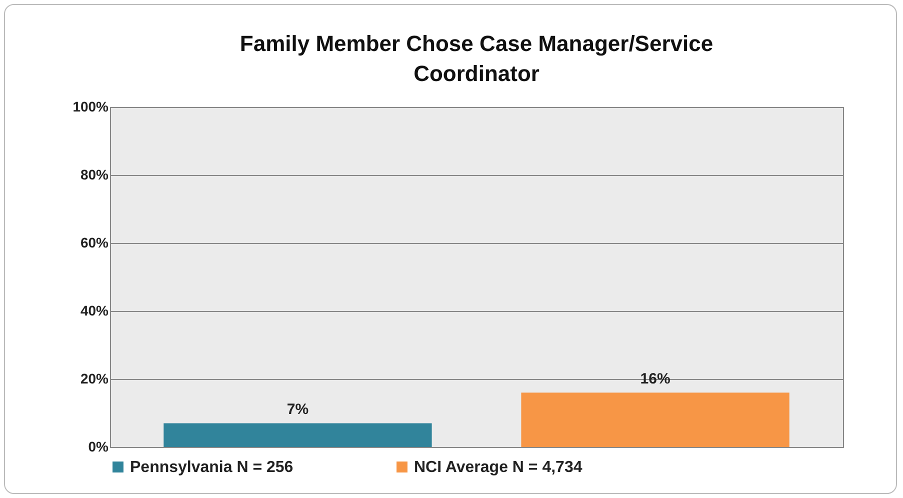  What do you see at coordinates (95, 310) in the screenshot?
I see `y-tick-label: 40%` at bounding box center [95, 310].